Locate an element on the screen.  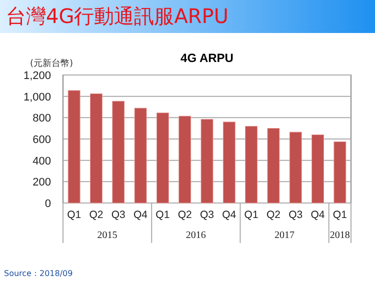
y-tick-label: 200 is located at coordinates (41, 182).